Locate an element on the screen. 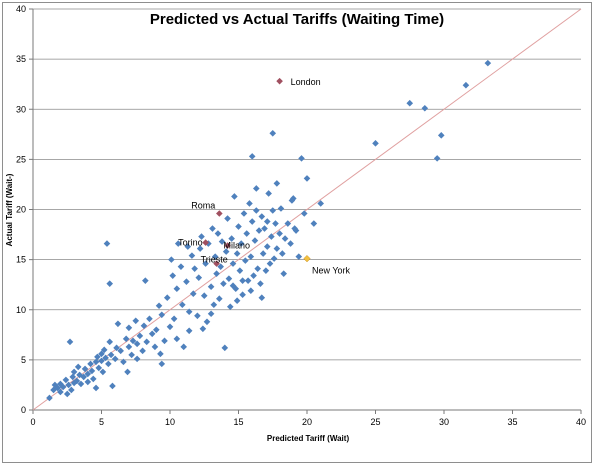  x-tick-label-30: 30 is located at coordinates (444, 422).